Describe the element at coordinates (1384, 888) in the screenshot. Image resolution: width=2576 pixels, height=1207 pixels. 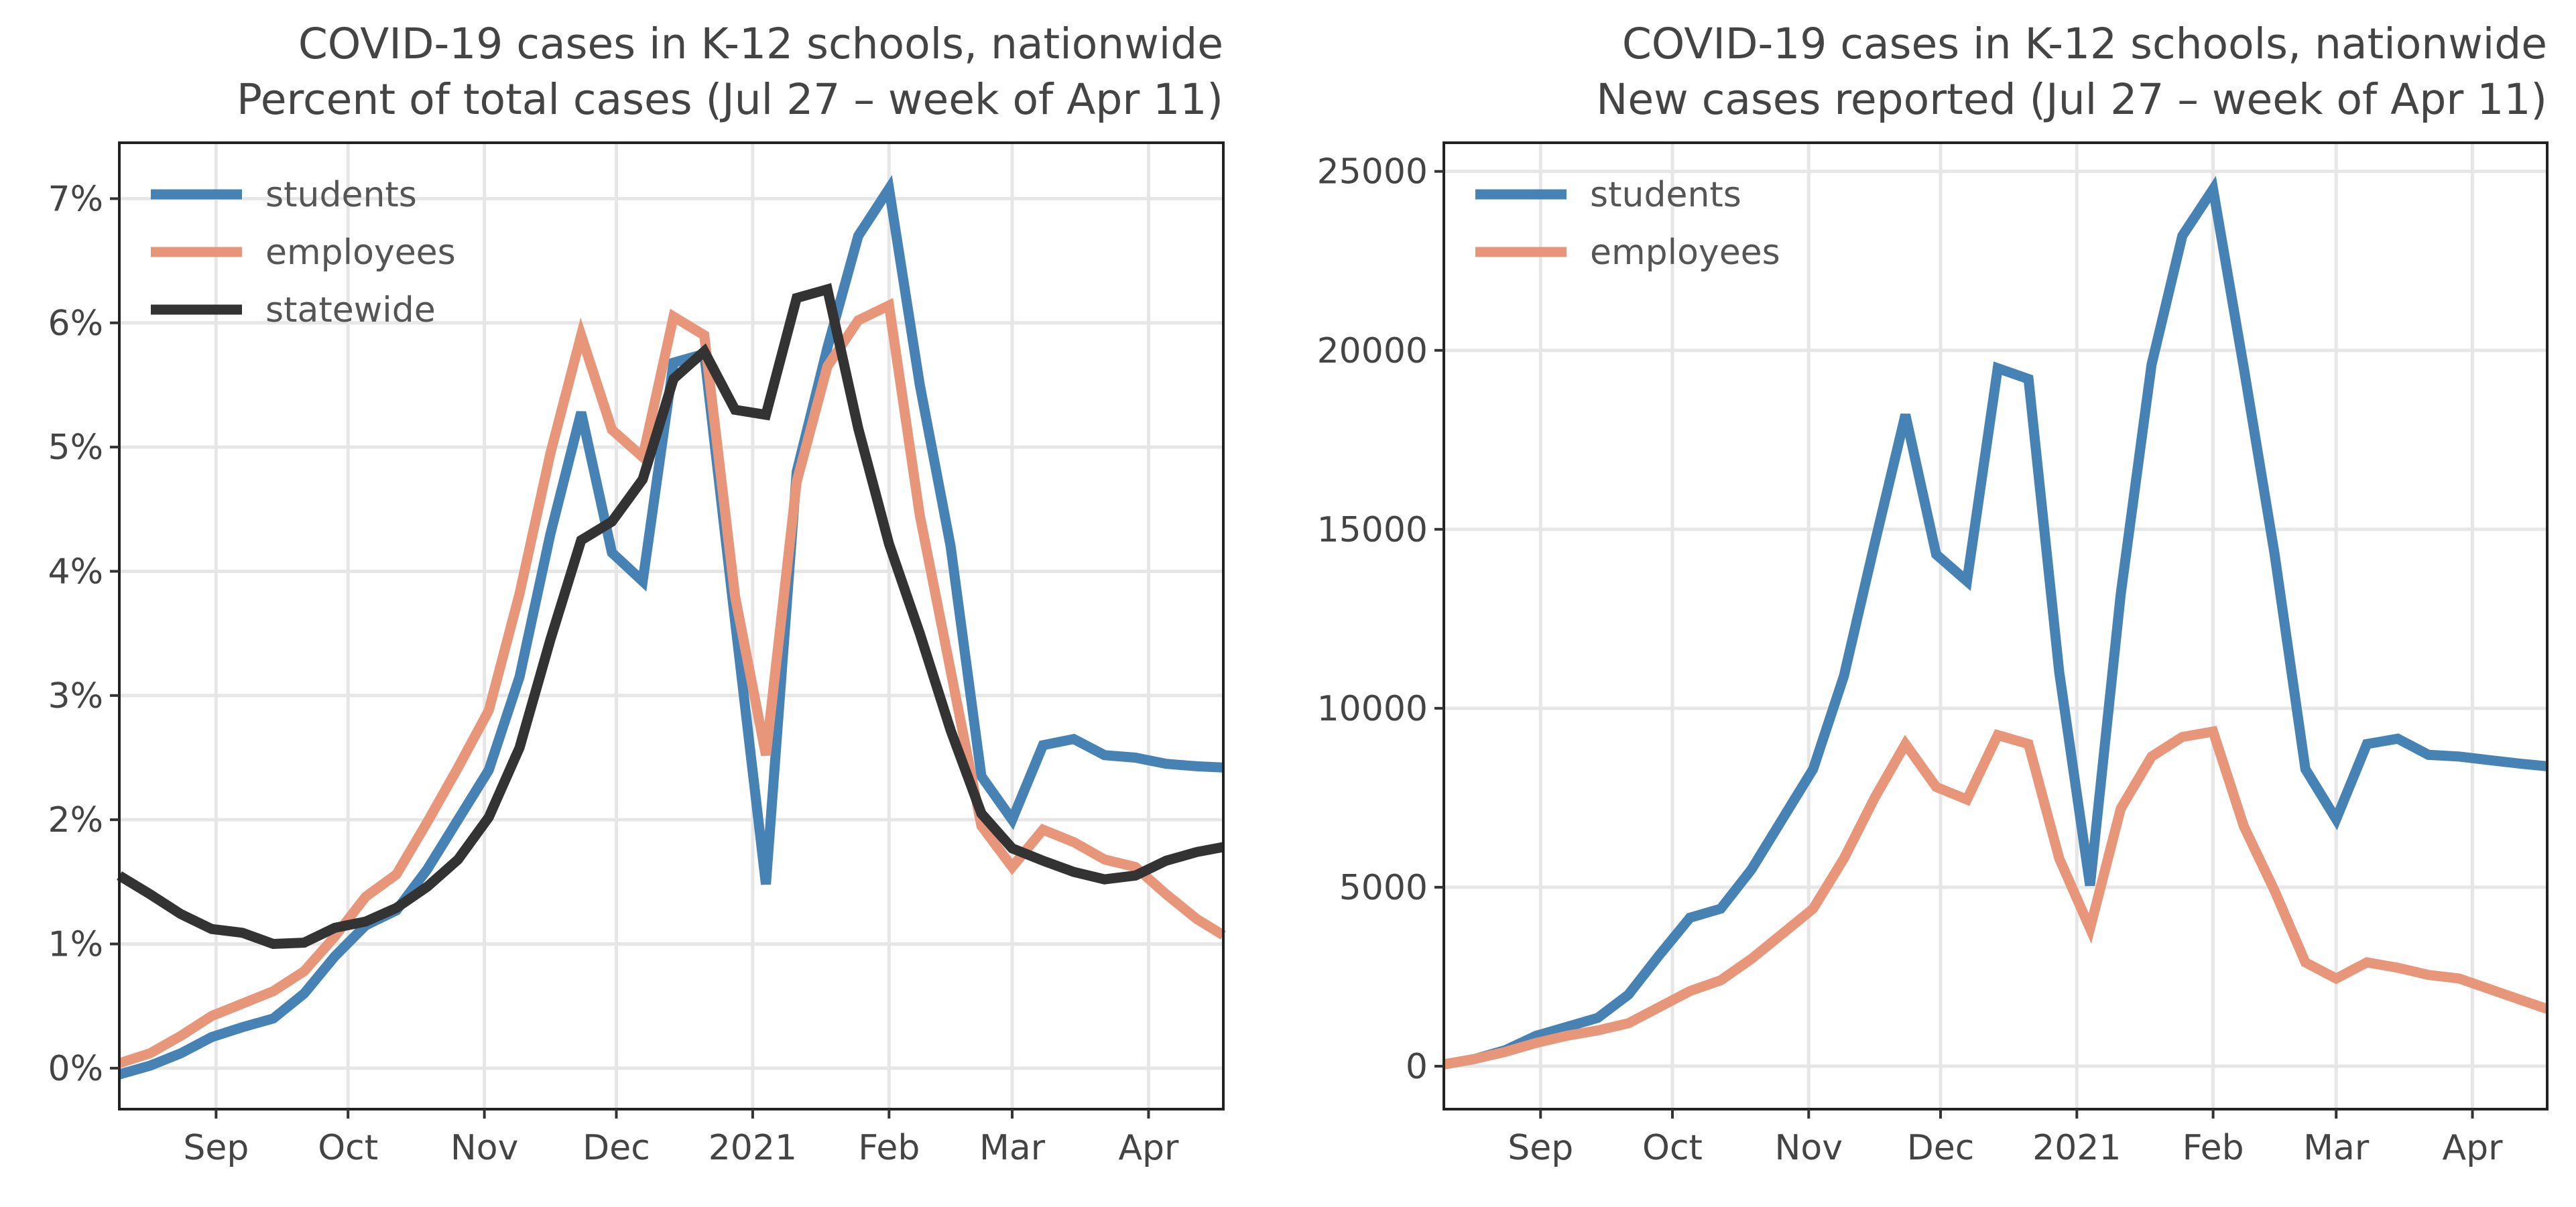
I see `y-tick-label: 5000` at that location.